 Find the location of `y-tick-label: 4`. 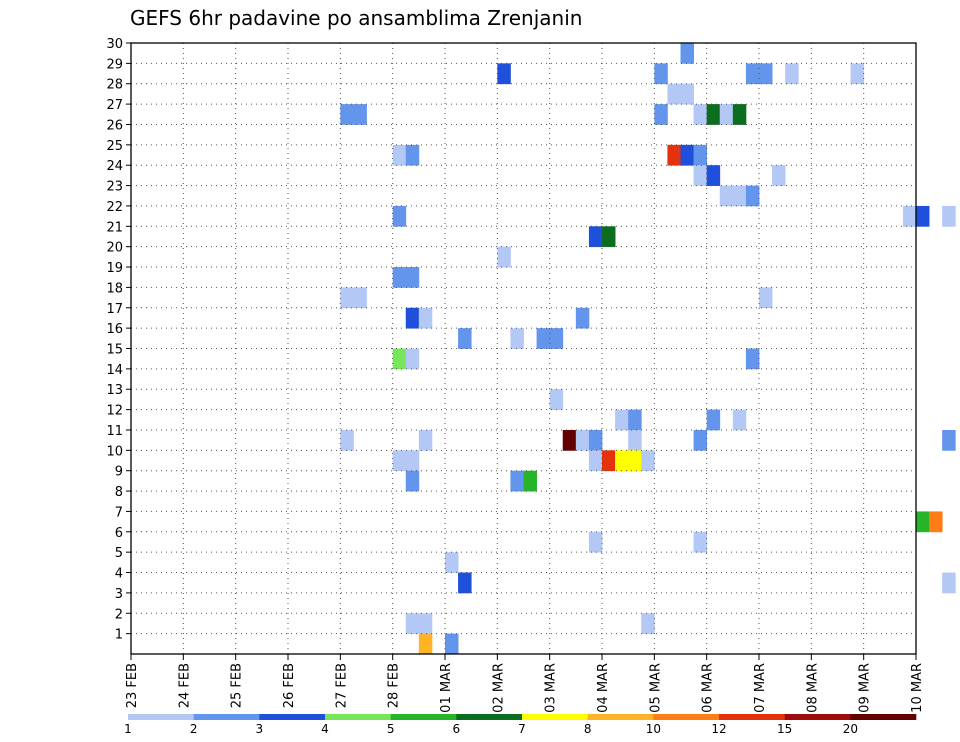

y-tick-label: 4 is located at coordinates (119, 574).